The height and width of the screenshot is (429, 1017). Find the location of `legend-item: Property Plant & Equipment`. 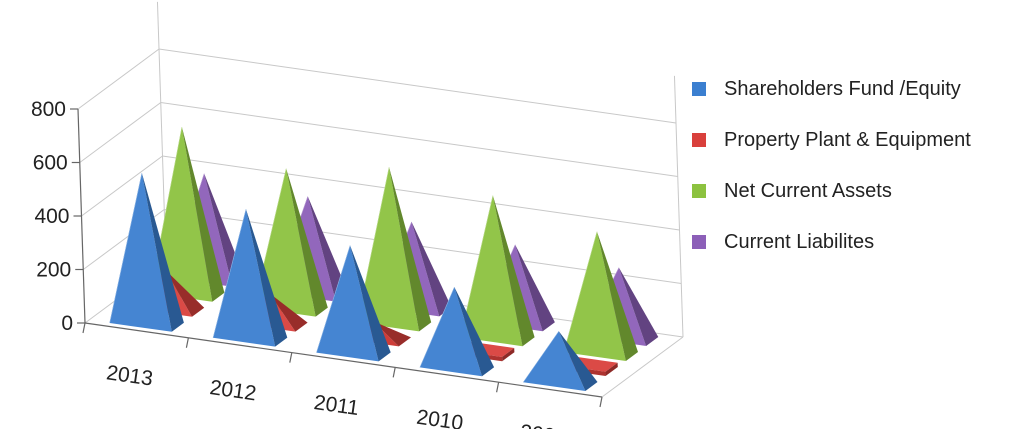

legend-item: Property Plant & Equipment is located at coordinates (852, 140).